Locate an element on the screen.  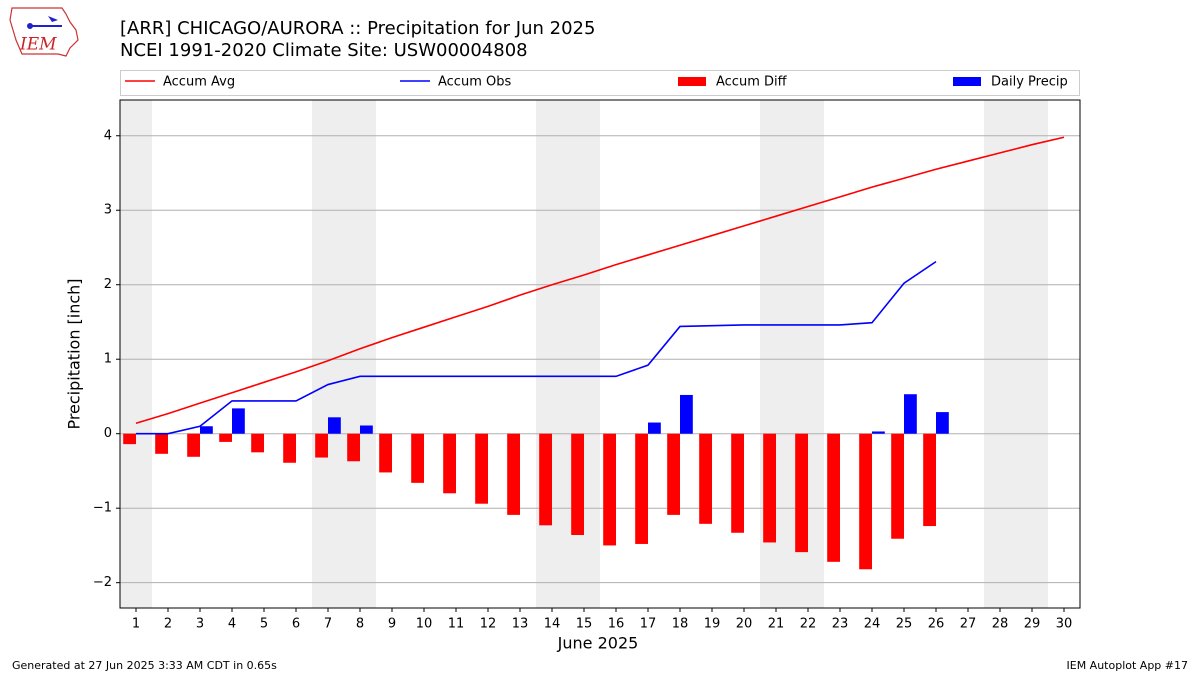
logo-text: IEM is located at coordinates (38, 45).